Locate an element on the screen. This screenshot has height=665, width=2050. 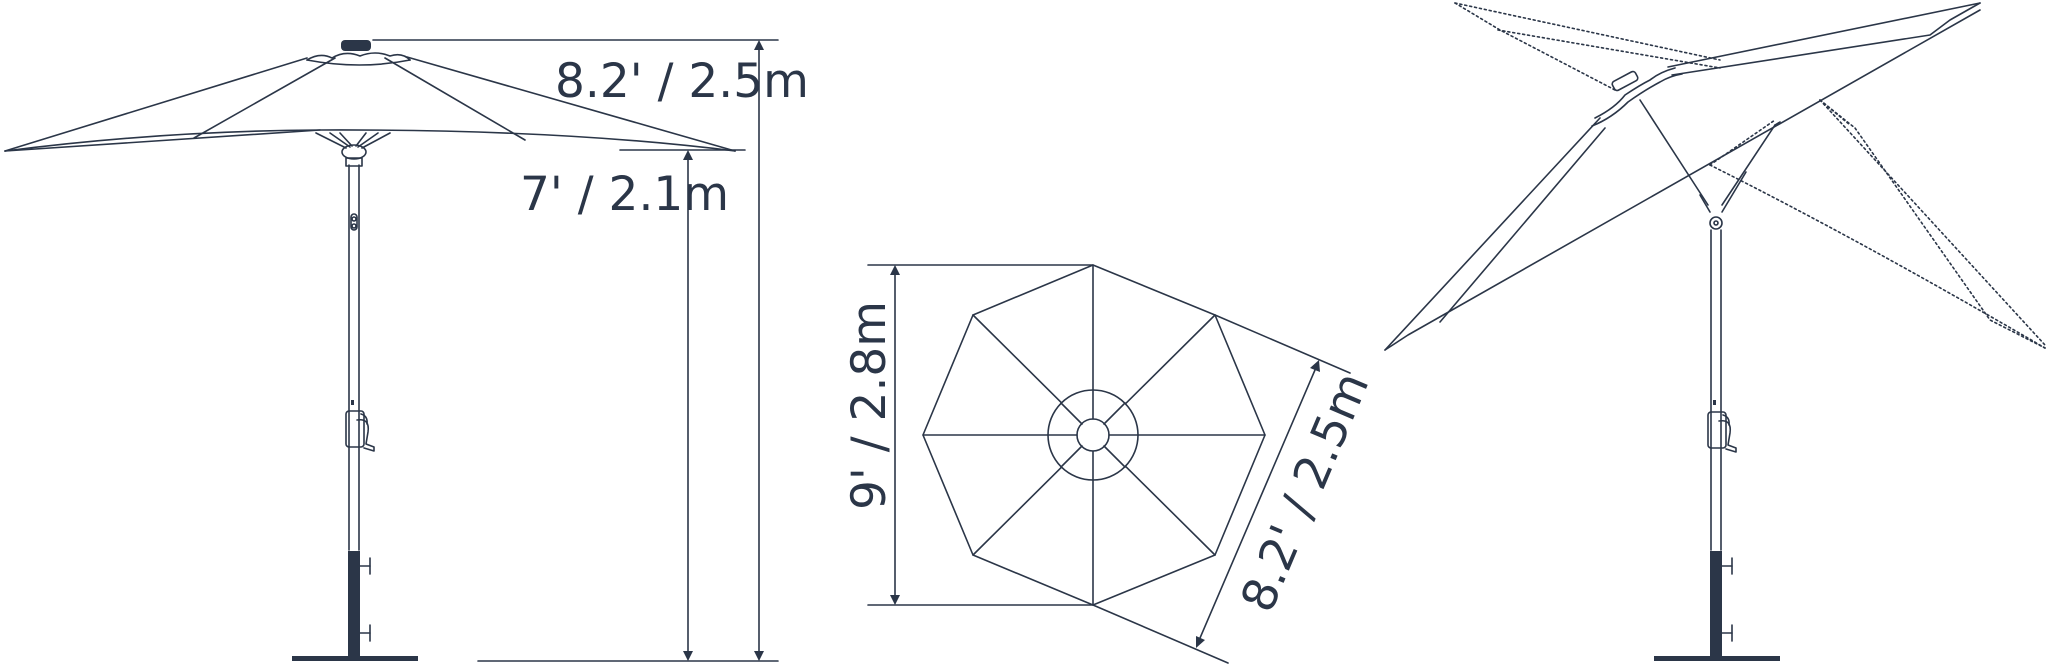
top-view-dimensions is located at coordinates (1109, 464).